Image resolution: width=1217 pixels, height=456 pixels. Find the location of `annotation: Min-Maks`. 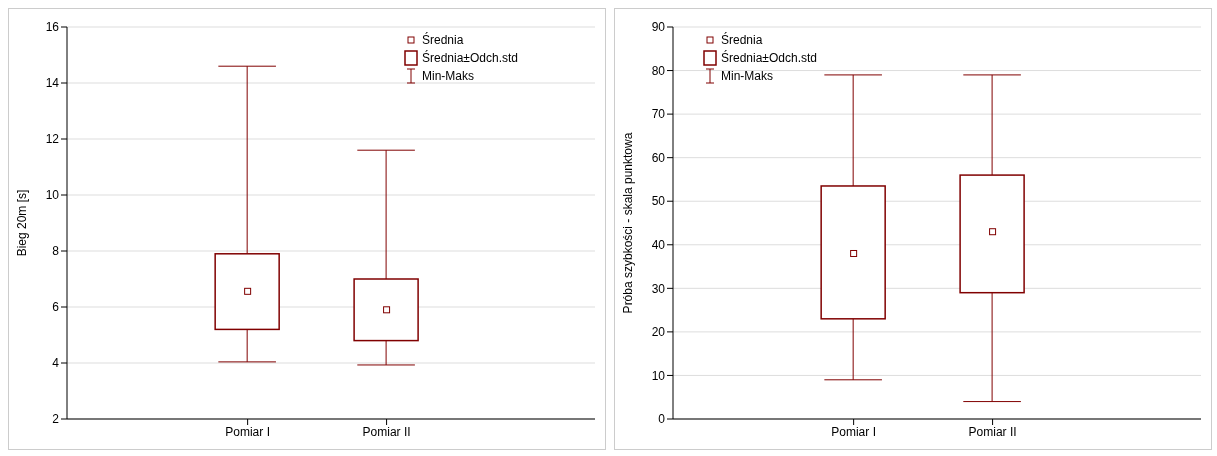

annotation: Min-Maks is located at coordinates (448, 76).